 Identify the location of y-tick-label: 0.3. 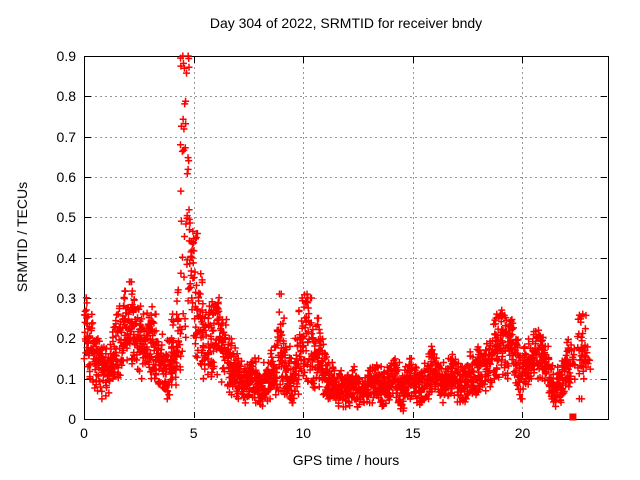
(66, 298).